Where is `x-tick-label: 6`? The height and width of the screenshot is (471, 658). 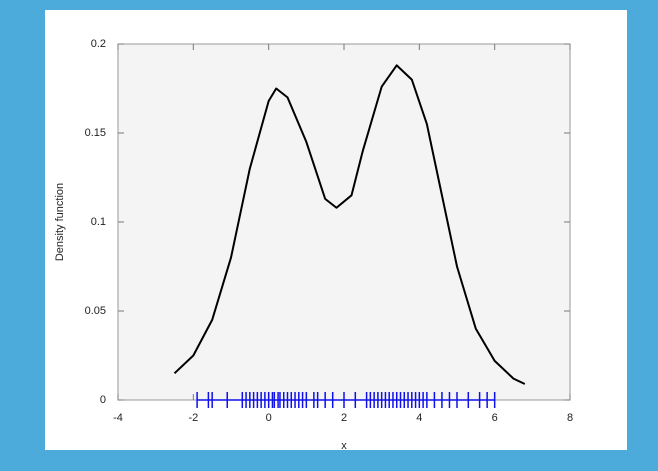 x-tick-label: 6 is located at coordinates (495, 418).